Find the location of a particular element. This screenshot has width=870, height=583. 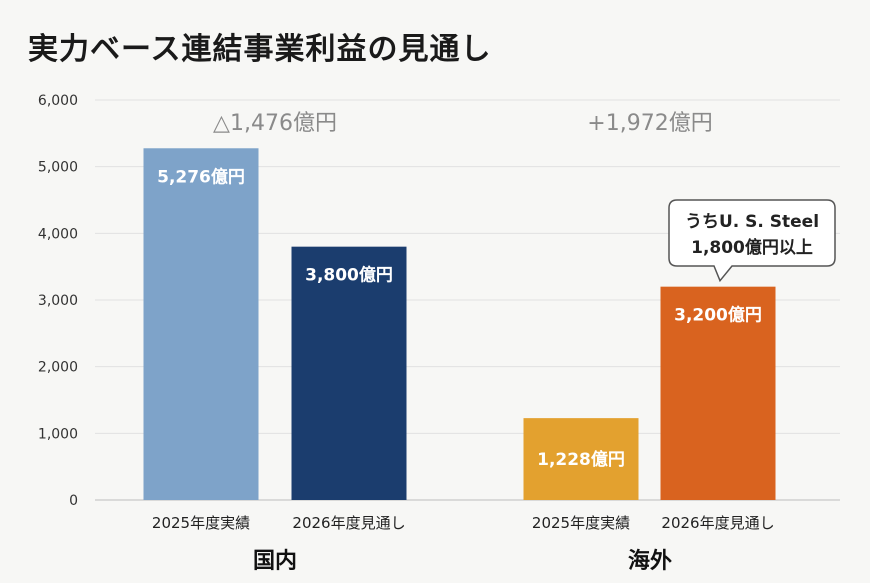

difference-label: +1,972億円 is located at coordinates (649, 123).